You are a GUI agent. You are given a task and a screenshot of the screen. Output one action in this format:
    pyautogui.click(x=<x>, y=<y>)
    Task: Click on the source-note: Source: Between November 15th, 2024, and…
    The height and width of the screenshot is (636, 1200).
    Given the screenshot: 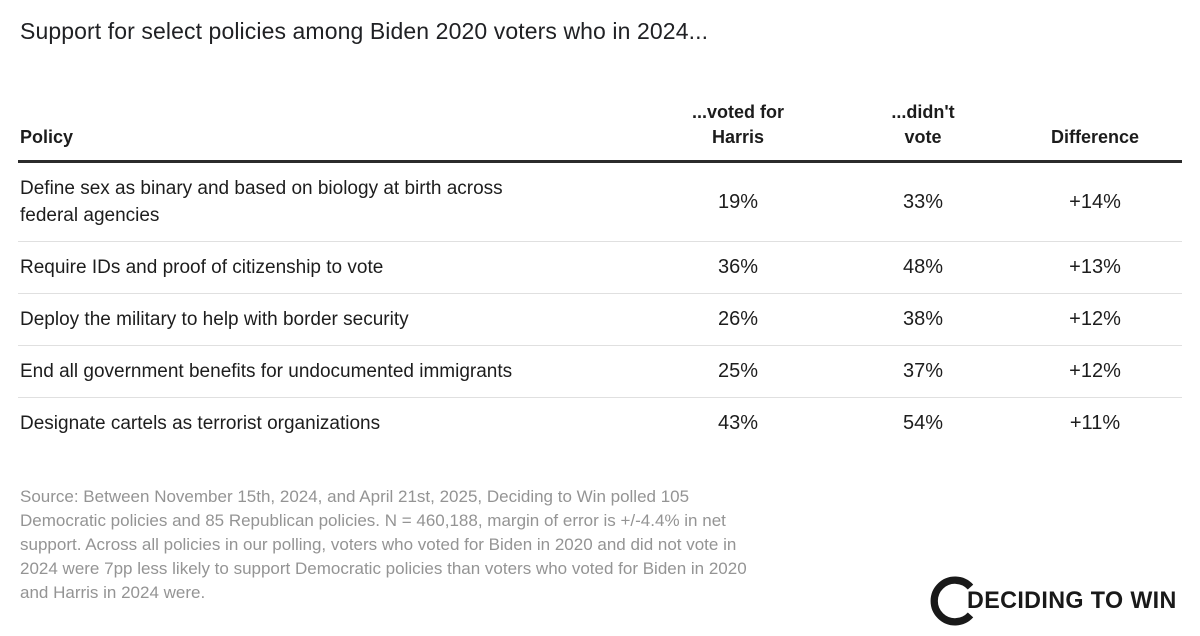 What is the action you would take?
    pyautogui.click(x=383, y=544)
    